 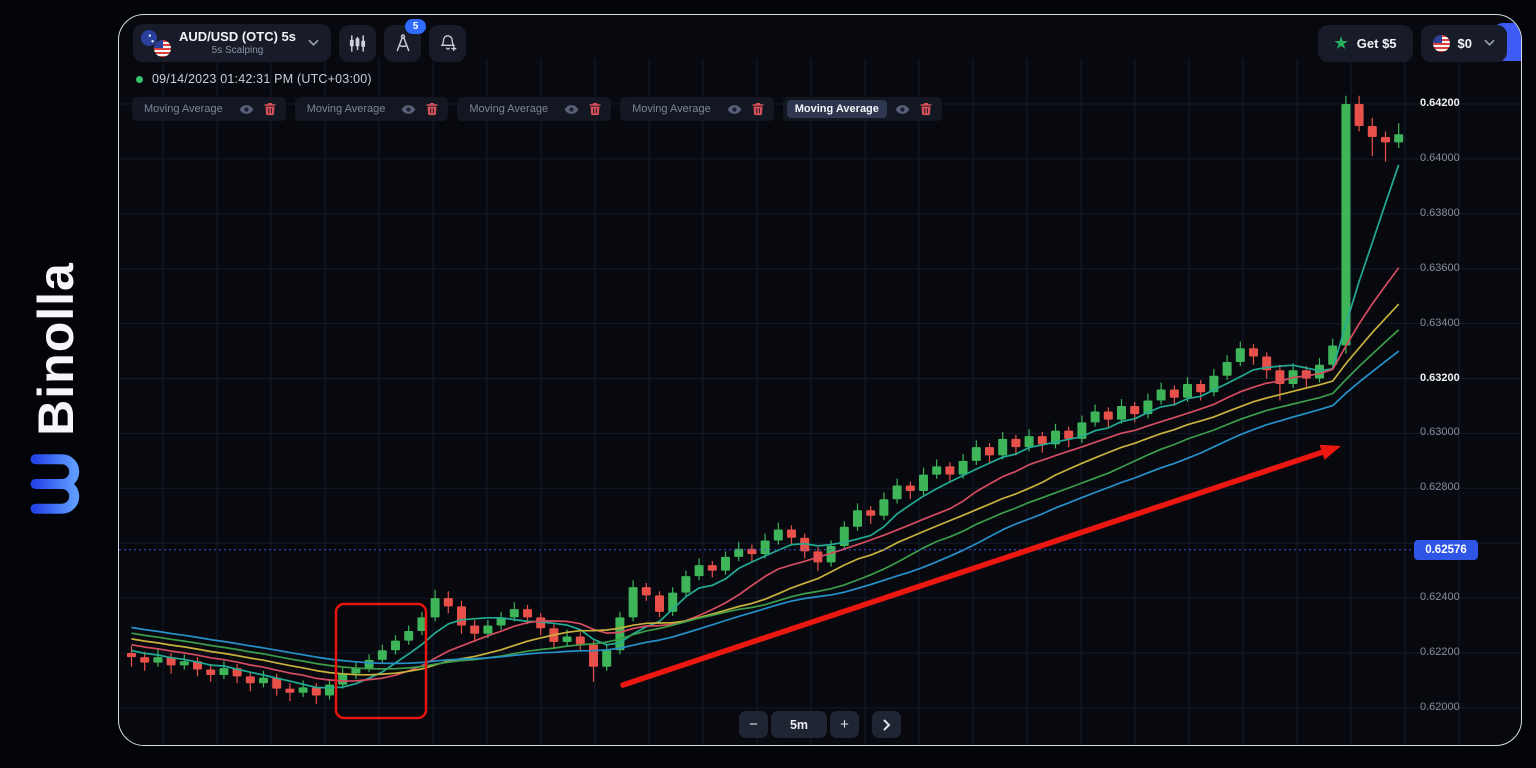 I want to click on price-tick-label: 0.63200, so click(x=1440, y=377).